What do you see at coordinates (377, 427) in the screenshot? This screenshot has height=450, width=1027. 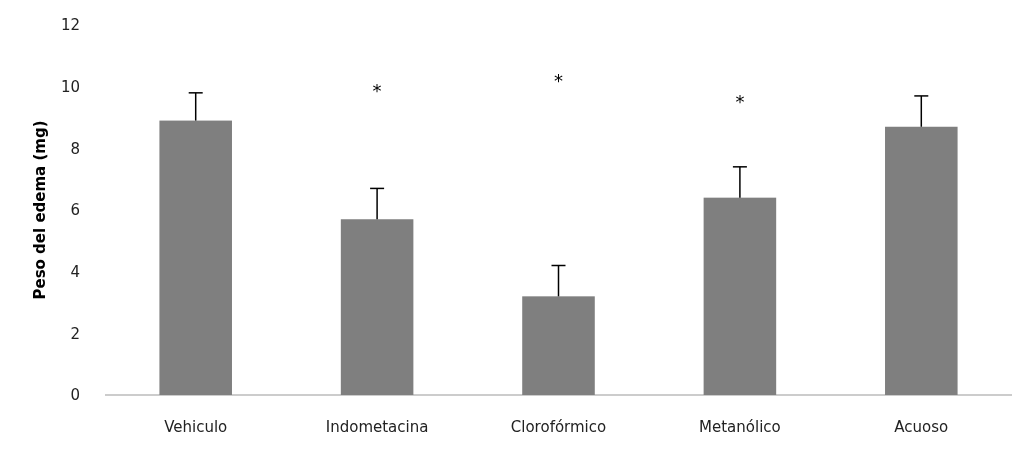 I see `x-tick-label: Indometacina` at bounding box center [377, 427].